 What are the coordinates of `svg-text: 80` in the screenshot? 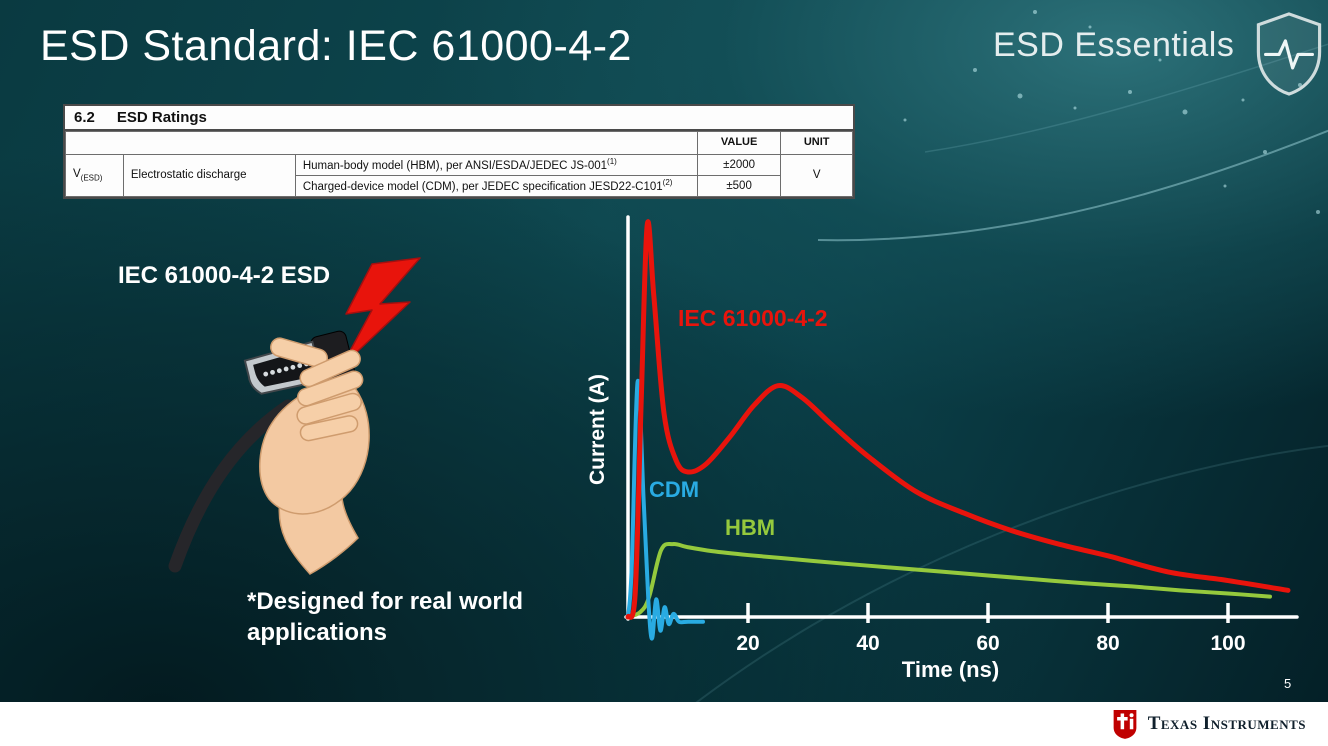 It's located at (1107, 643).